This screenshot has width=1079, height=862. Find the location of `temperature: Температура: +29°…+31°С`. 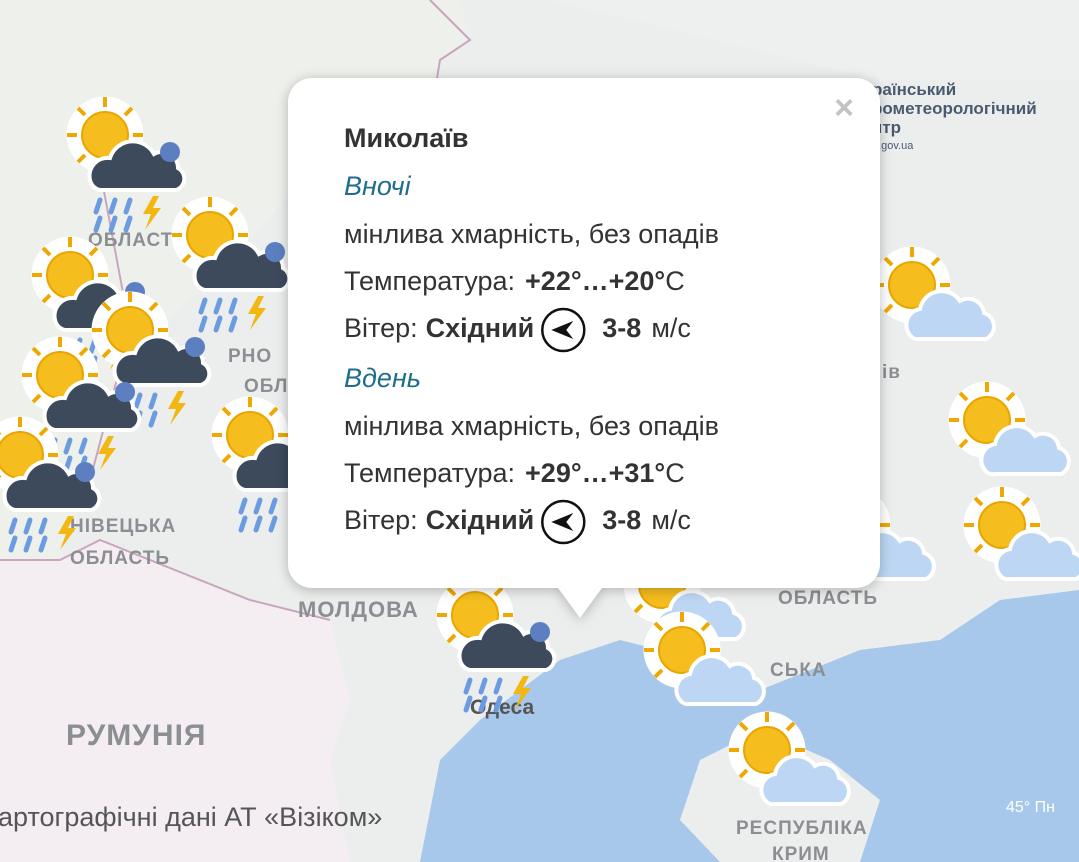

temperature: Температура: +29°…+31°С is located at coordinates (514, 473).